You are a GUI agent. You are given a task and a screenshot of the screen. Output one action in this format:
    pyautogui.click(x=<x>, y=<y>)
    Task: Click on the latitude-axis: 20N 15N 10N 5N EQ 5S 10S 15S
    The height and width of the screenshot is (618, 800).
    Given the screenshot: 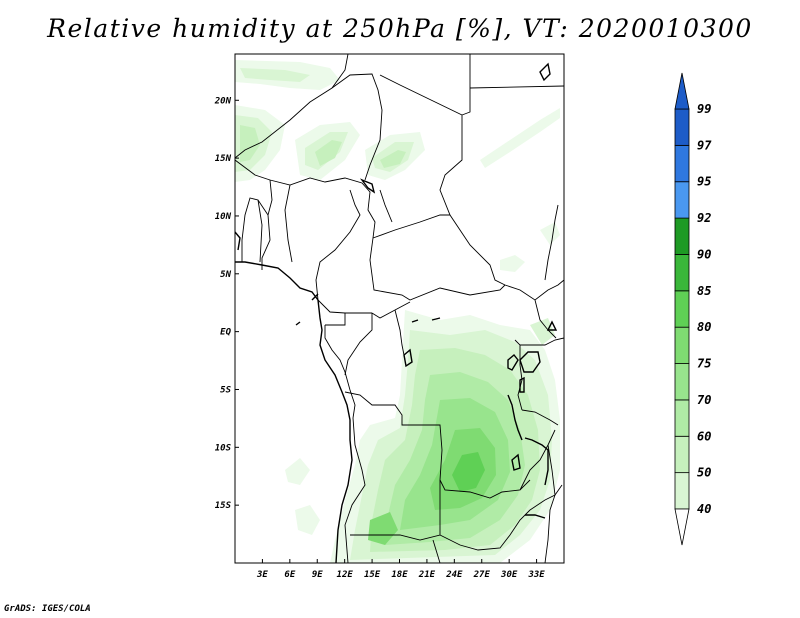 What is the action you would take?
    pyautogui.click(x=226, y=303)
    